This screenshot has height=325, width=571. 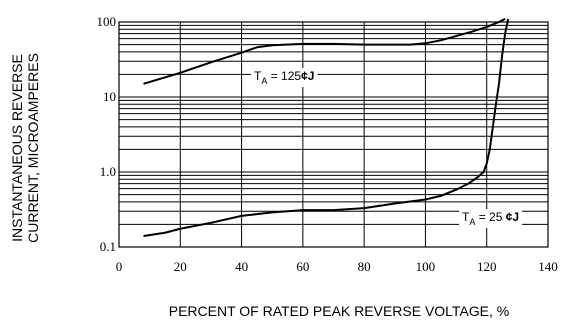 What do you see at coordinates (364, 266) in the screenshot?
I see `x-tick-label: 80` at bounding box center [364, 266].